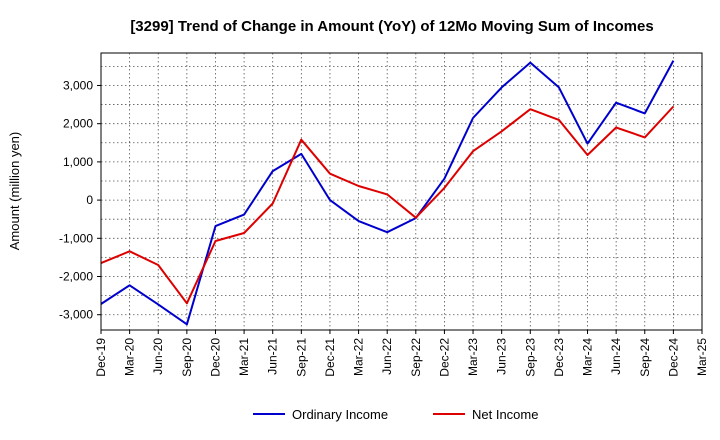 The width and height of the screenshot is (720, 440). What do you see at coordinates (76, 315) in the screenshot?
I see `y-tick-label: -3,000` at bounding box center [76, 315].